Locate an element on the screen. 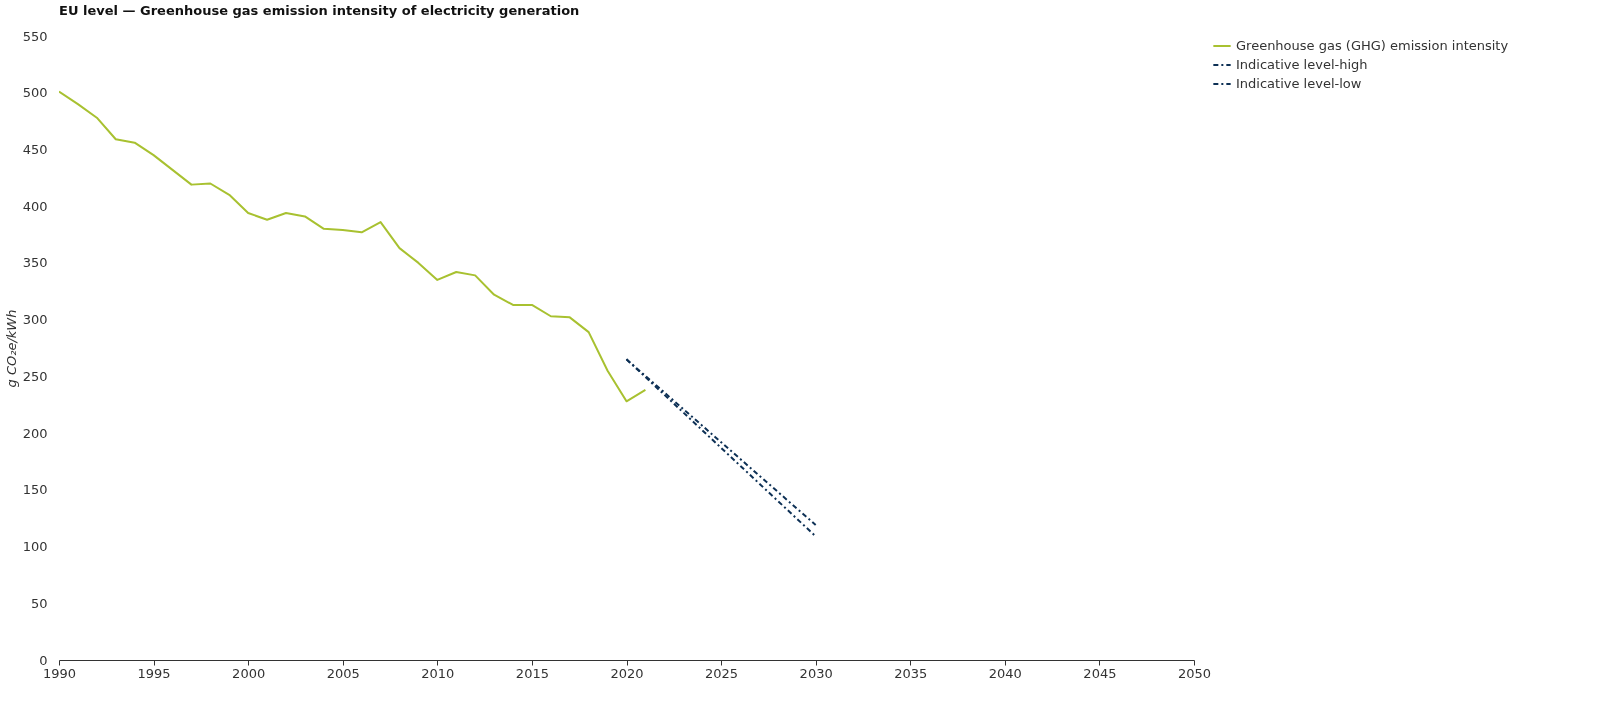 The image size is (1604, 711). y-tick-label: 100 is located at coordinates (35, 547).